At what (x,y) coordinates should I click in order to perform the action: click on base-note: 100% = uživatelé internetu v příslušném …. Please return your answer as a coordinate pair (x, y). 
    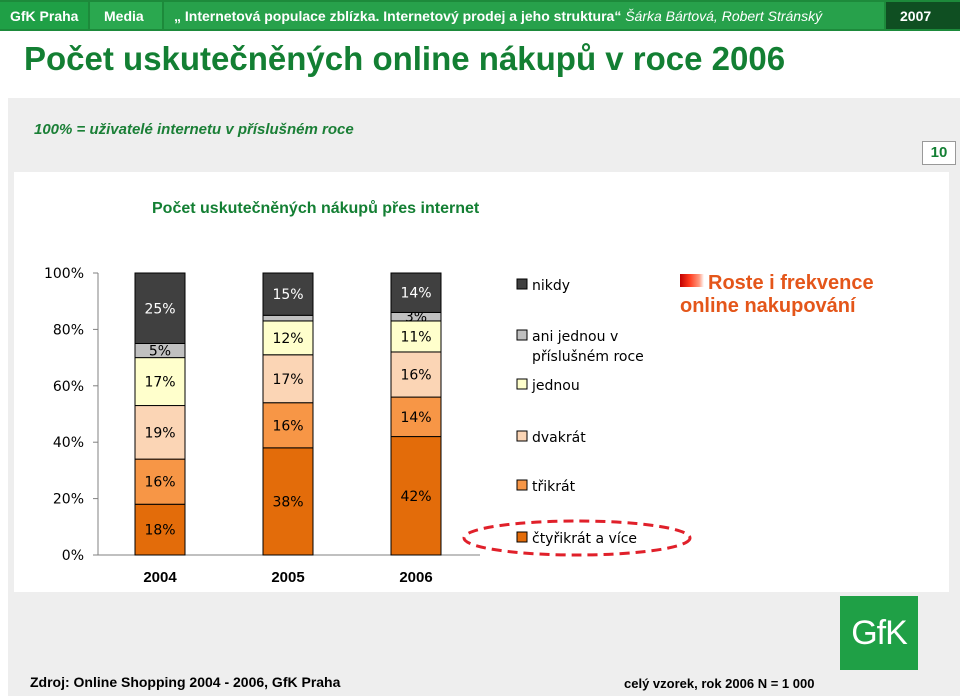
    Looking at the image, I should click on (194, 129).